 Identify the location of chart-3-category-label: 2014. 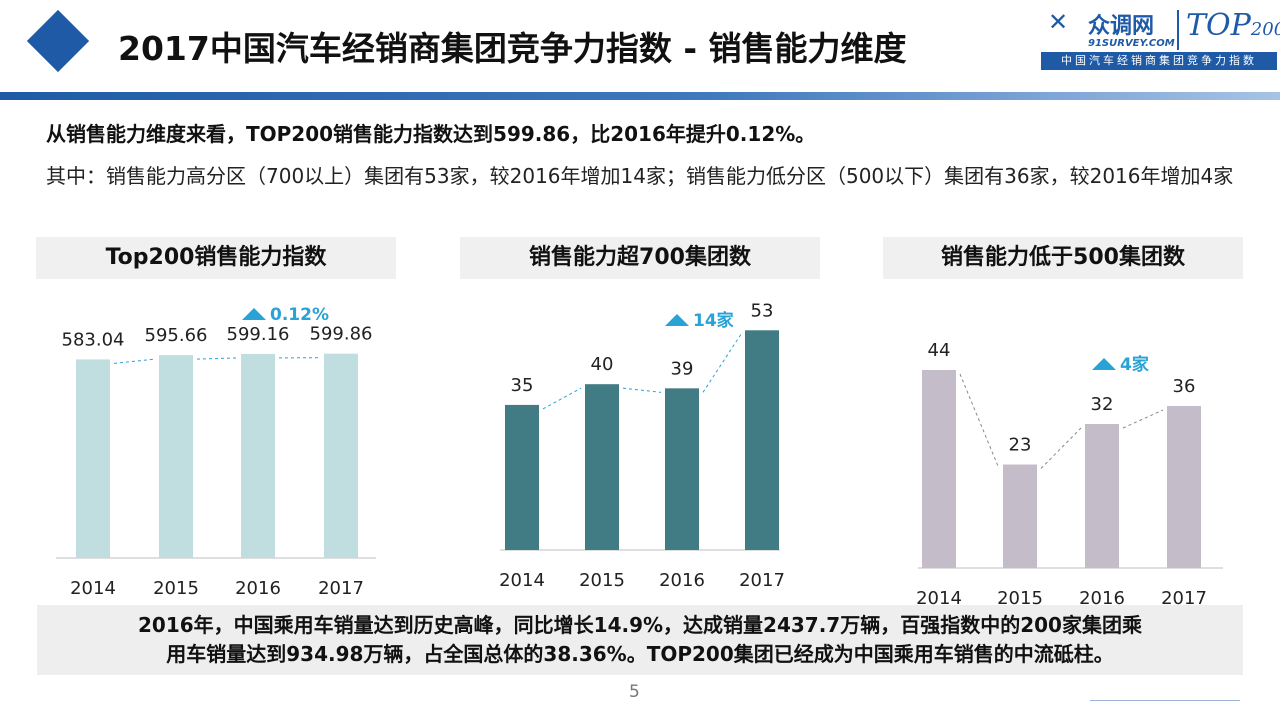
(939, 598).